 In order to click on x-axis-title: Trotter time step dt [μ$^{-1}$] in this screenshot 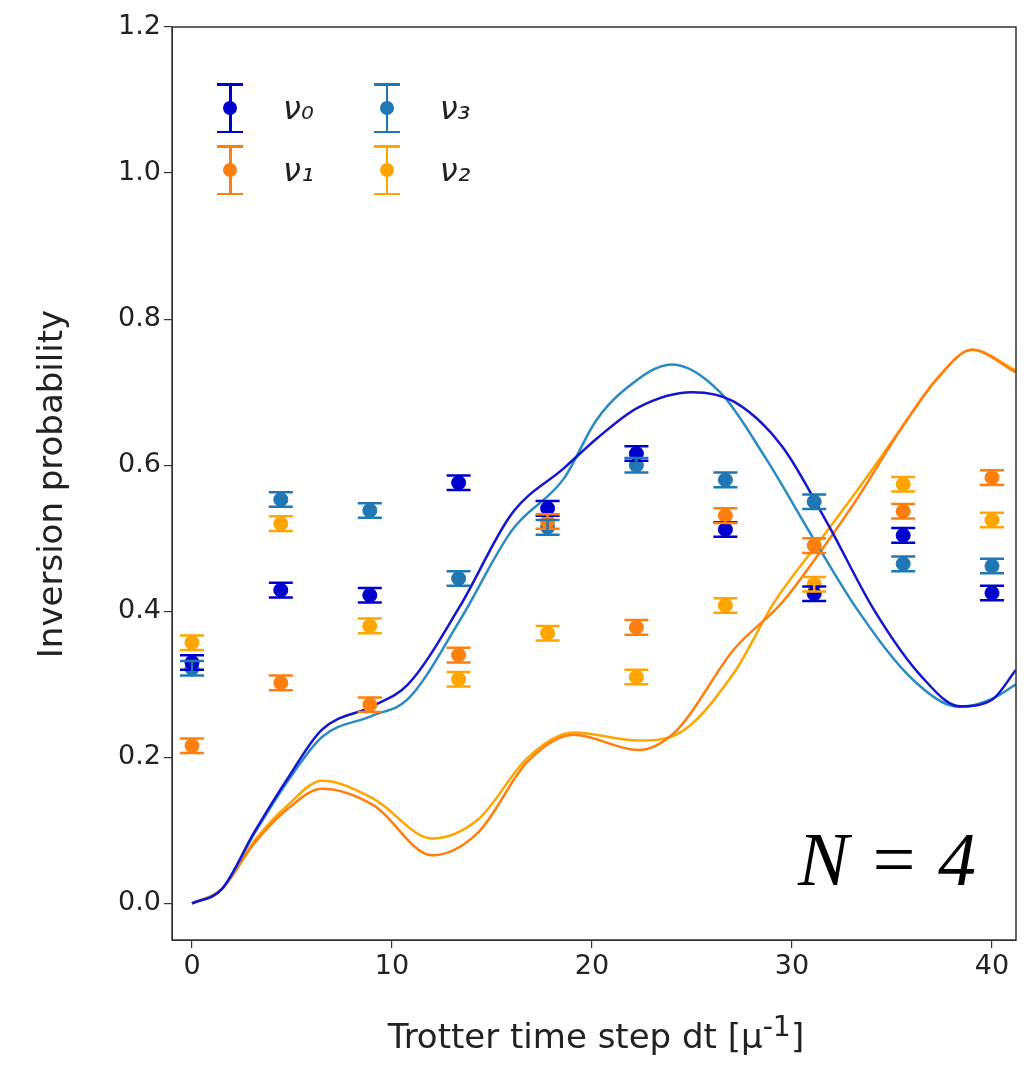, I will do `click(596, 1033)`.